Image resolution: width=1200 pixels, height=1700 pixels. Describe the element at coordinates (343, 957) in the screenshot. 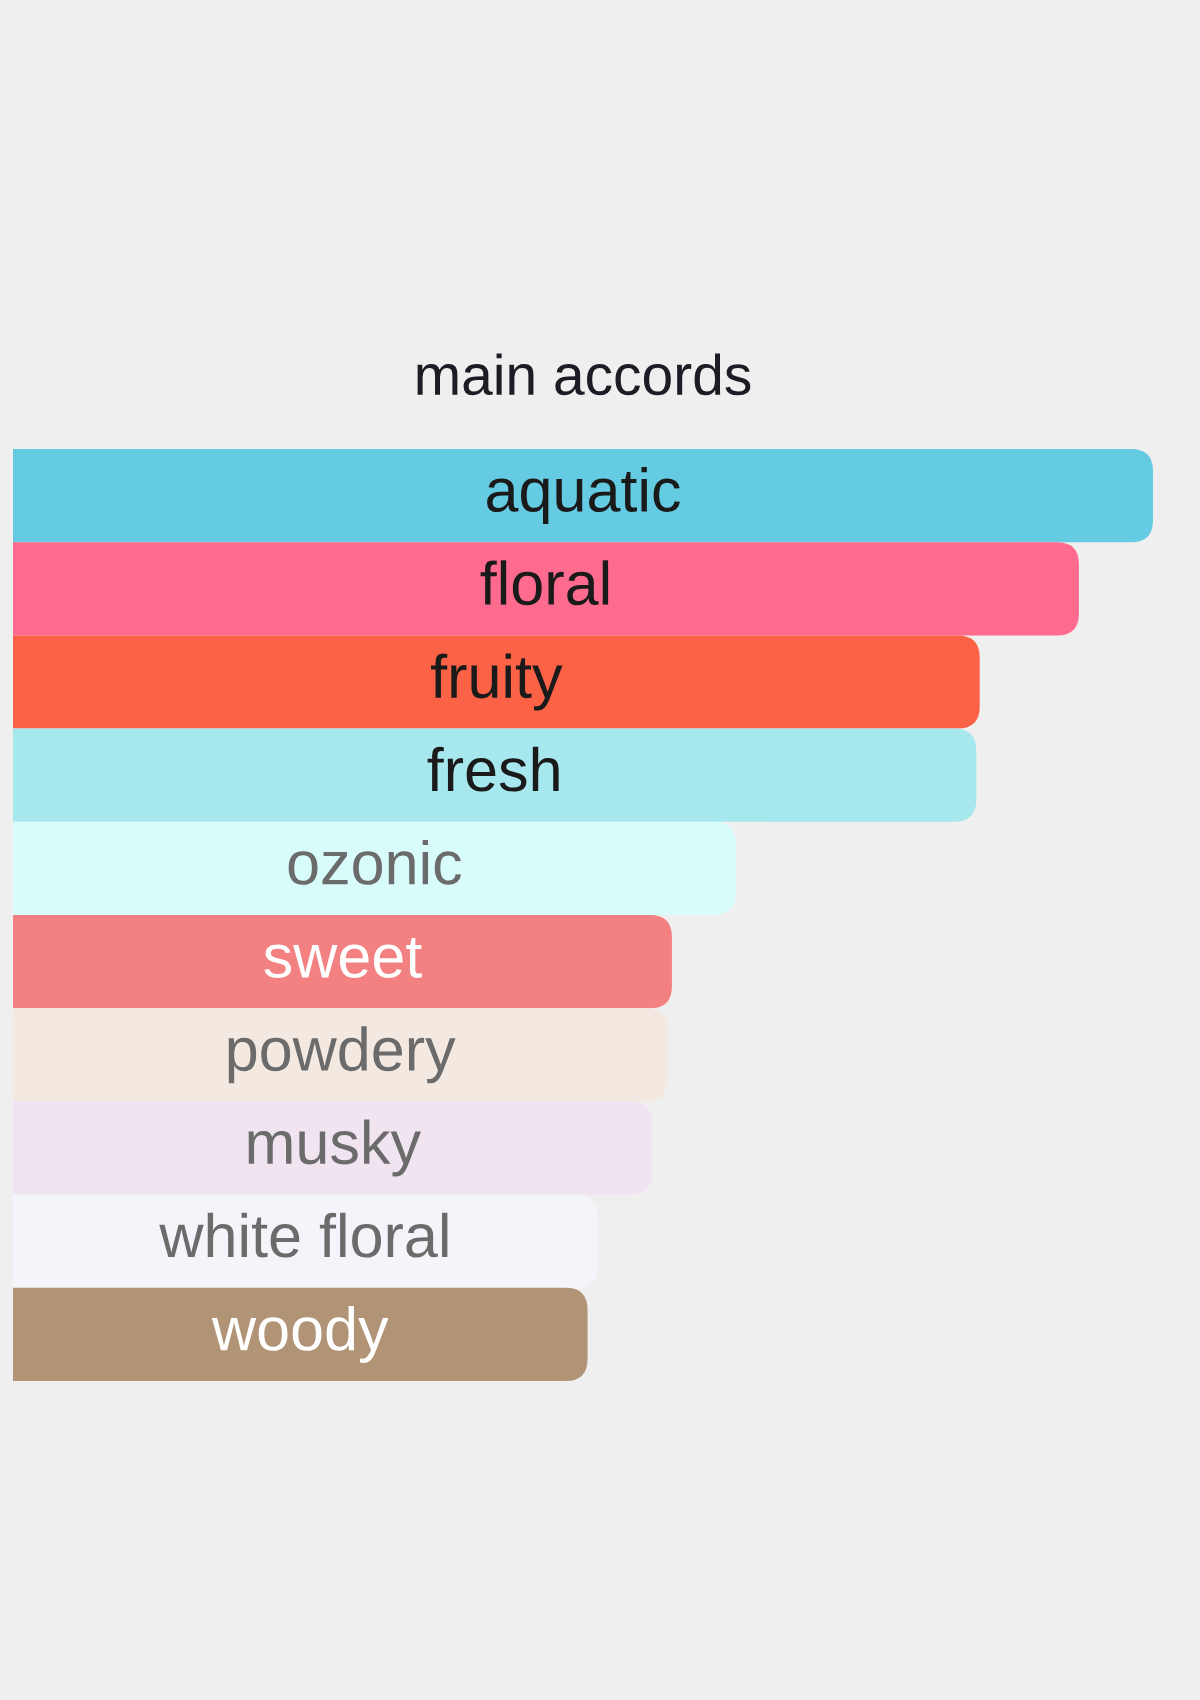

I see `y-tick-label: sweet` at that location.